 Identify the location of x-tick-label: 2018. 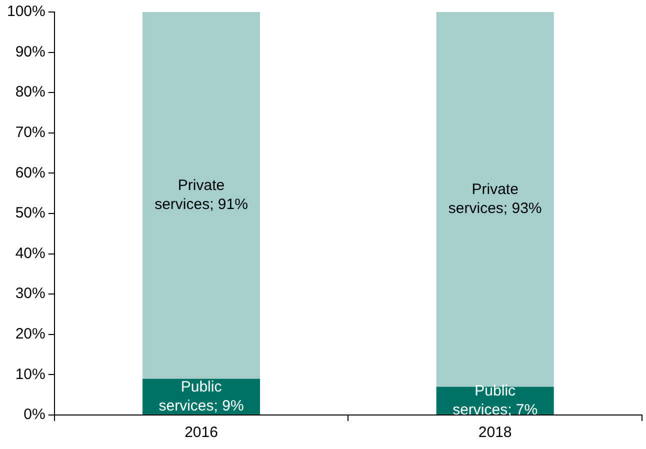
(495, 433).